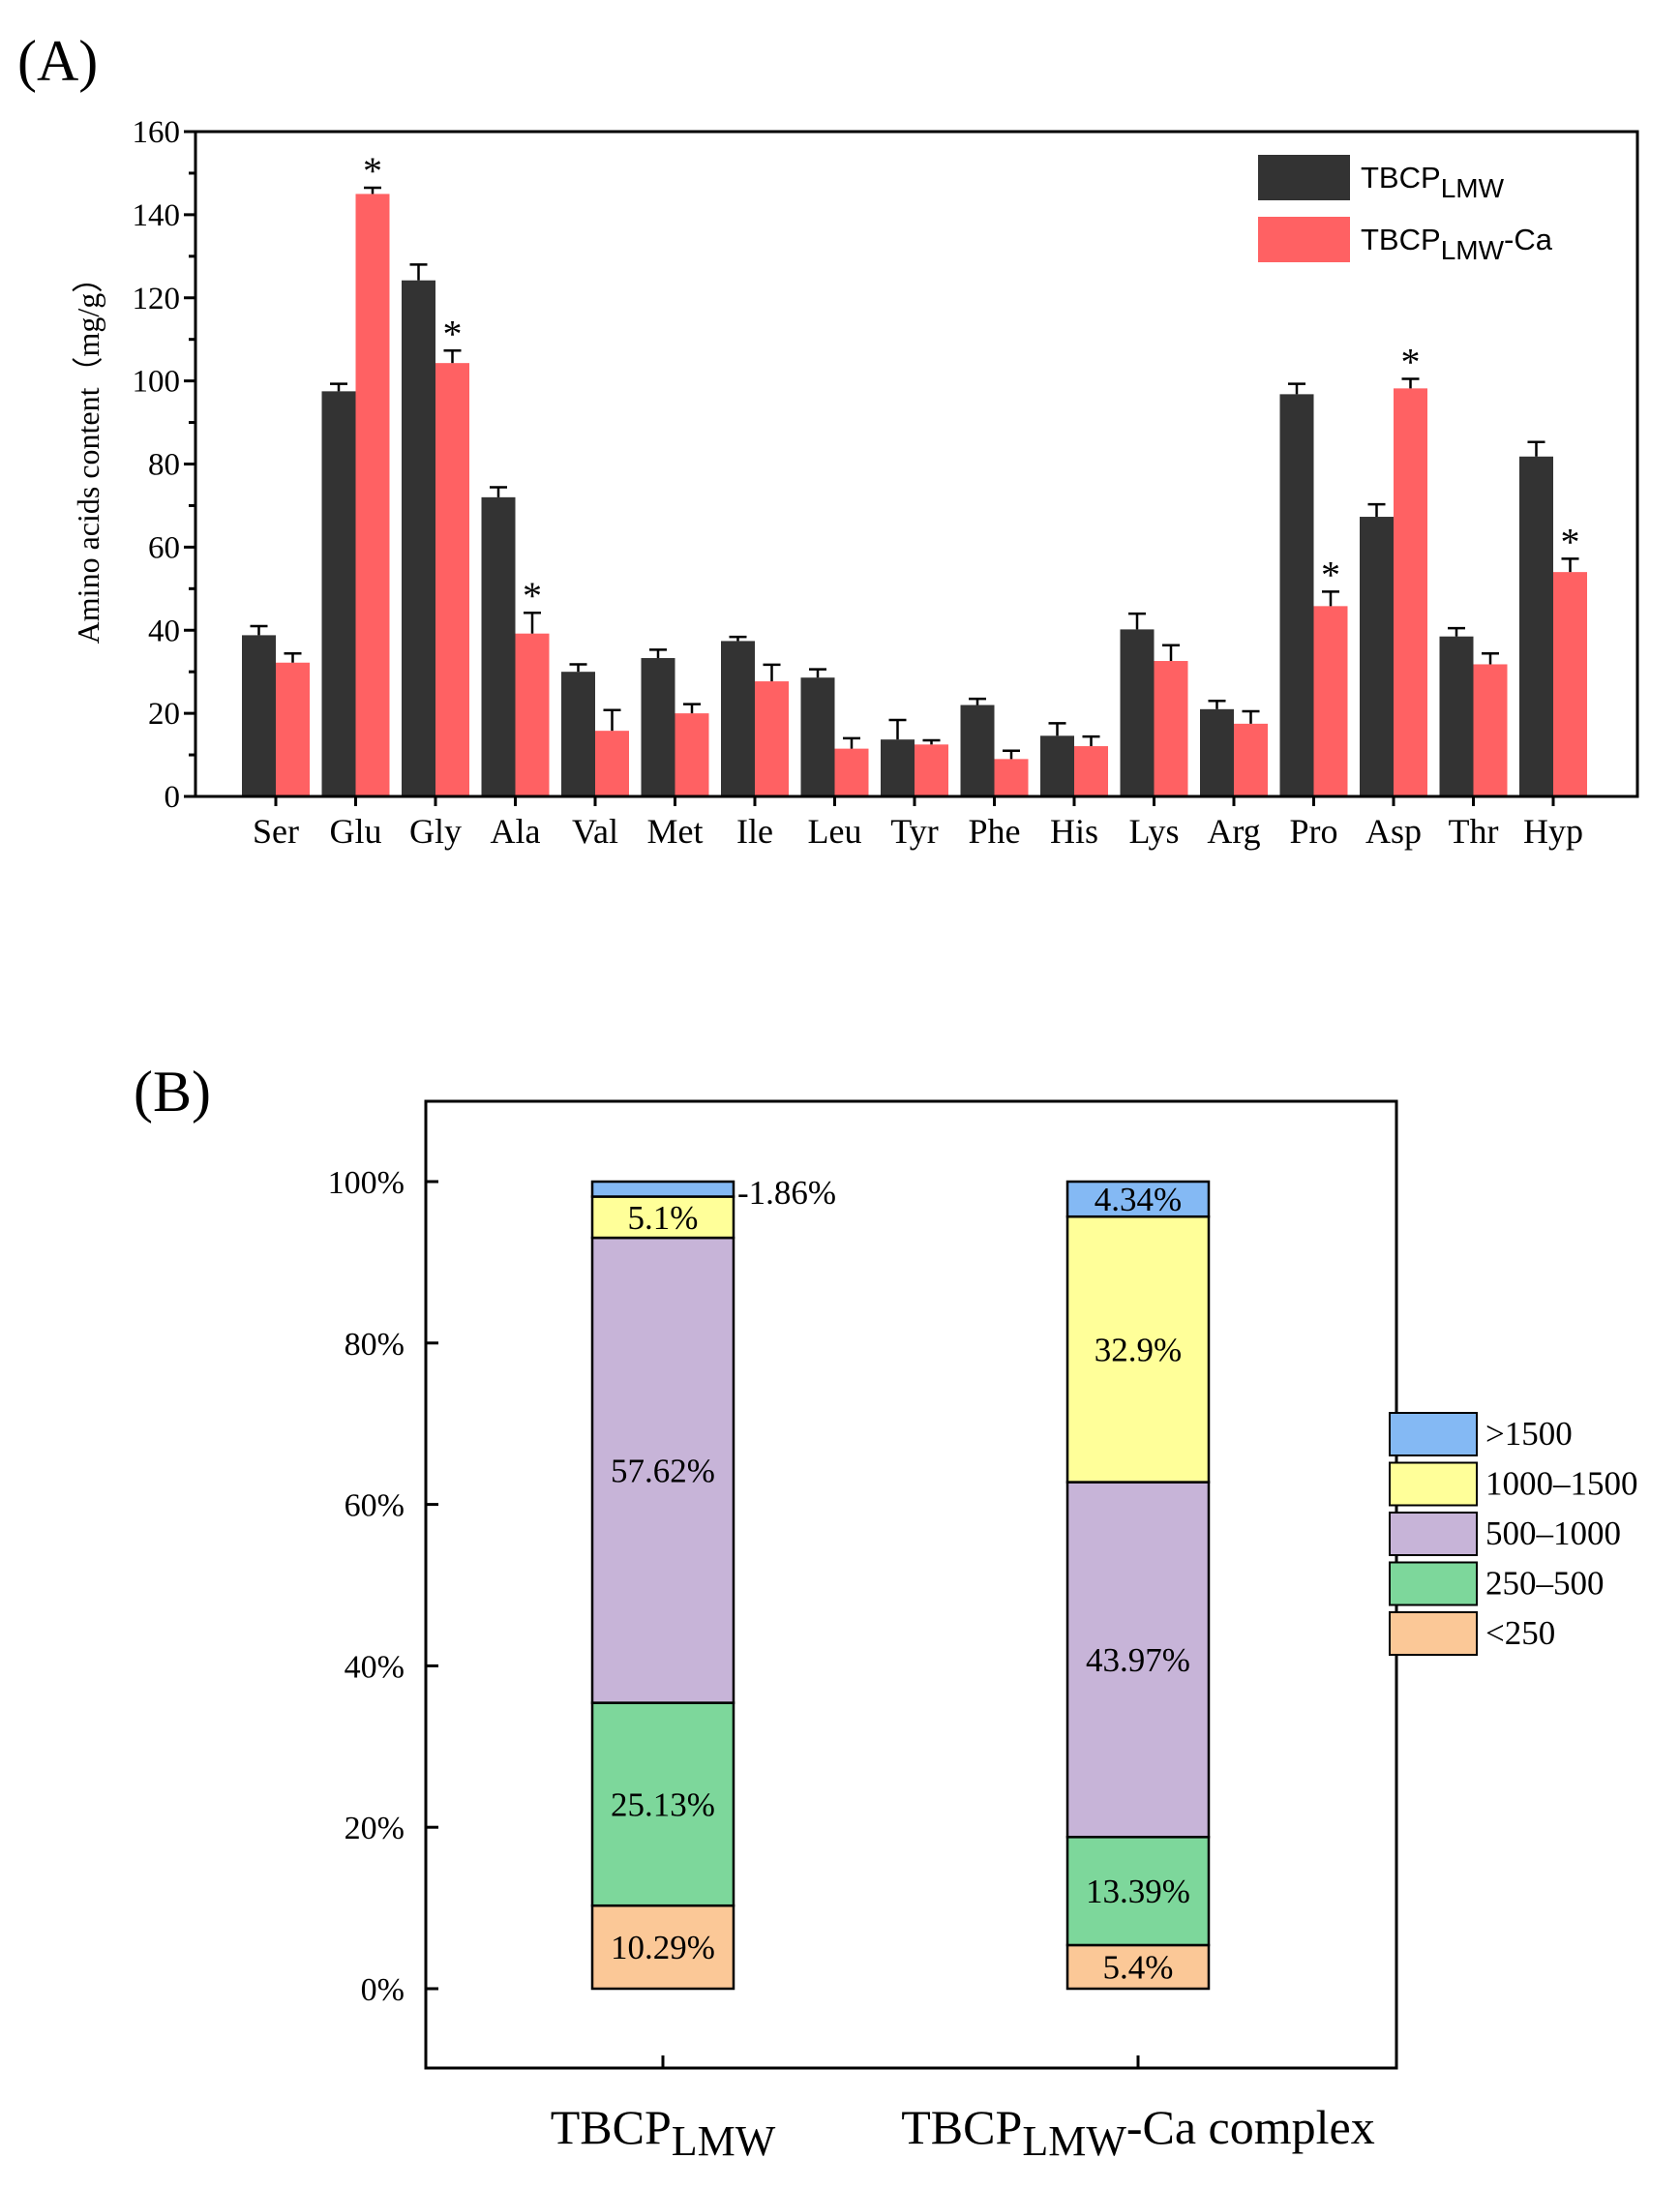 The height and width of the screenshot is (2189, 1680). Describe the element at coordinates (1553, 1533) in the screenshot. I see `legend-label: 500–1000` at that location.